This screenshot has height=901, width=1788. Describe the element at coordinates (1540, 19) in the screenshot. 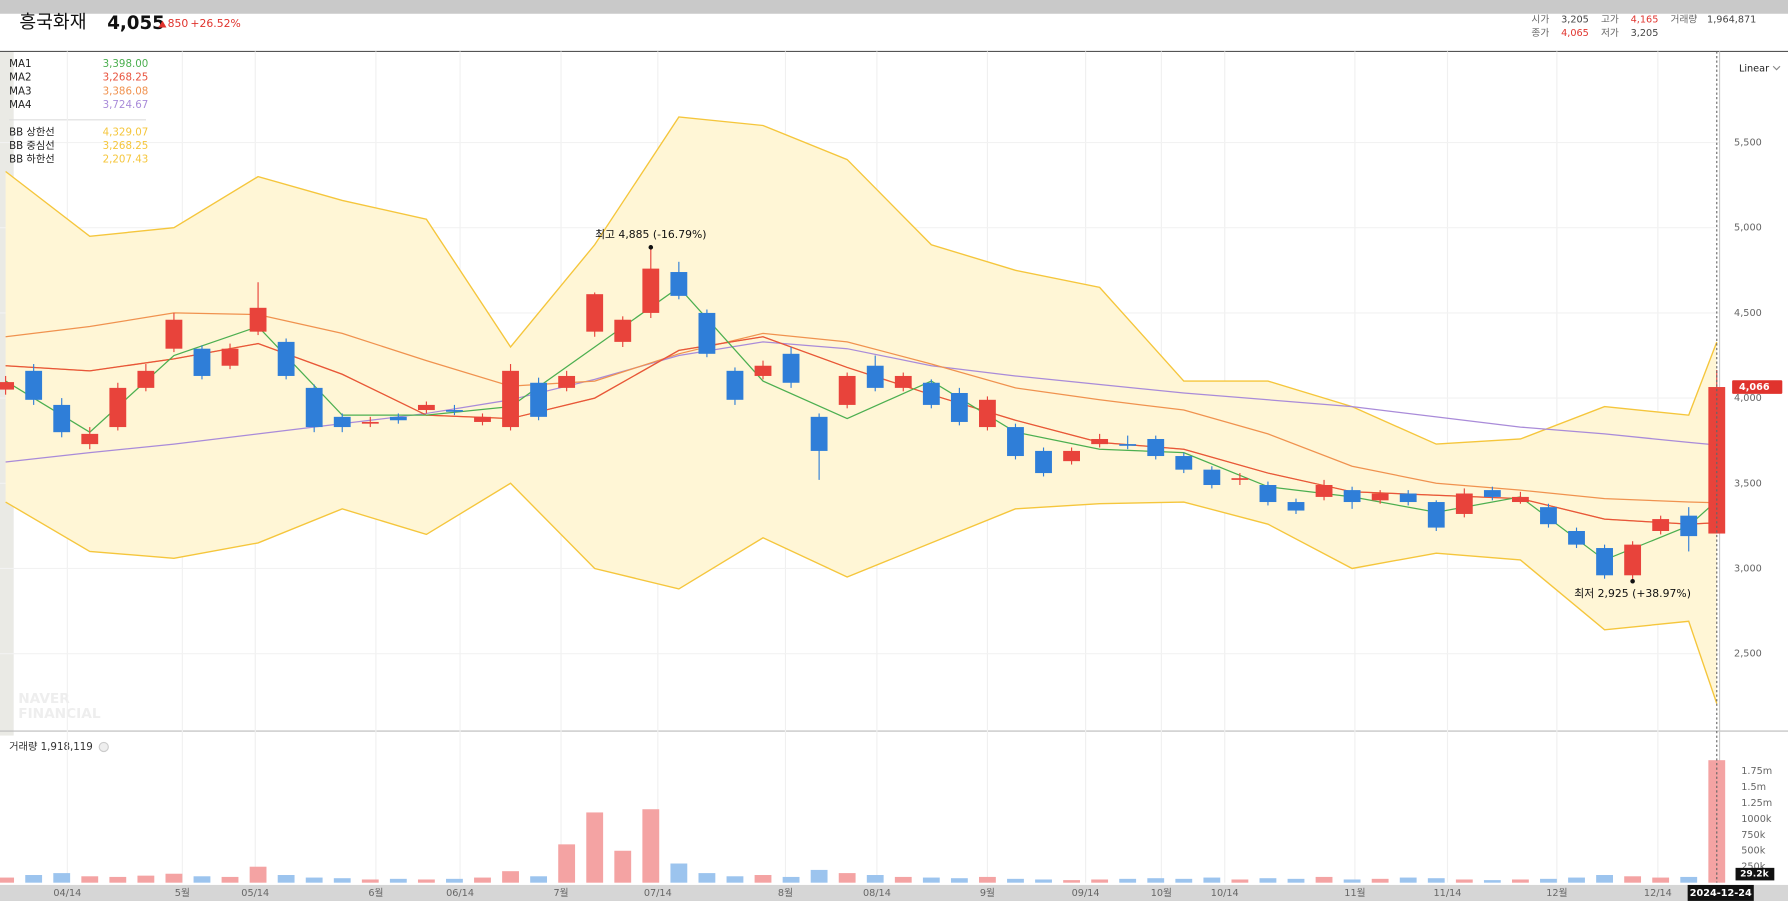

I see `stat-label: 시가` at that location.